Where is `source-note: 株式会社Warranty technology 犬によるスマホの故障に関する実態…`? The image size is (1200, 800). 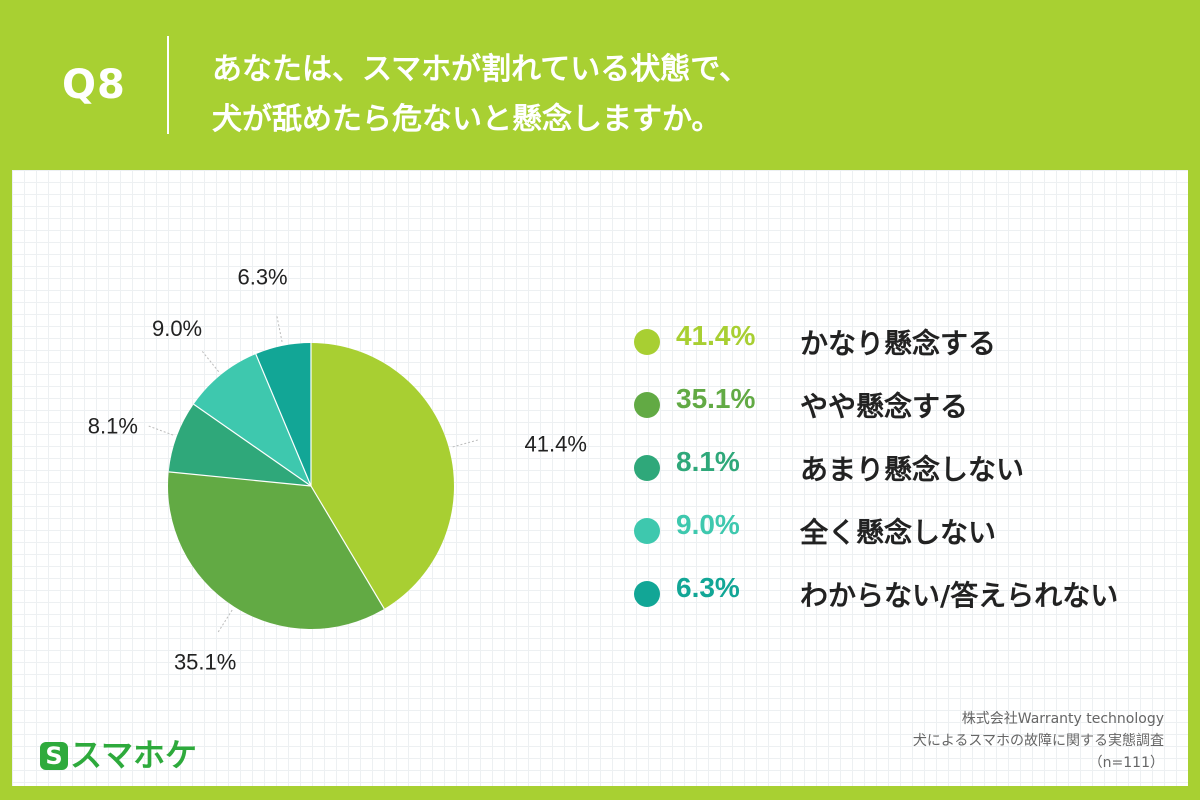 source-note: 株式会社Warranty technology 犬によるスマホの故障に関する実態… is located at coordinates (1038, 741).